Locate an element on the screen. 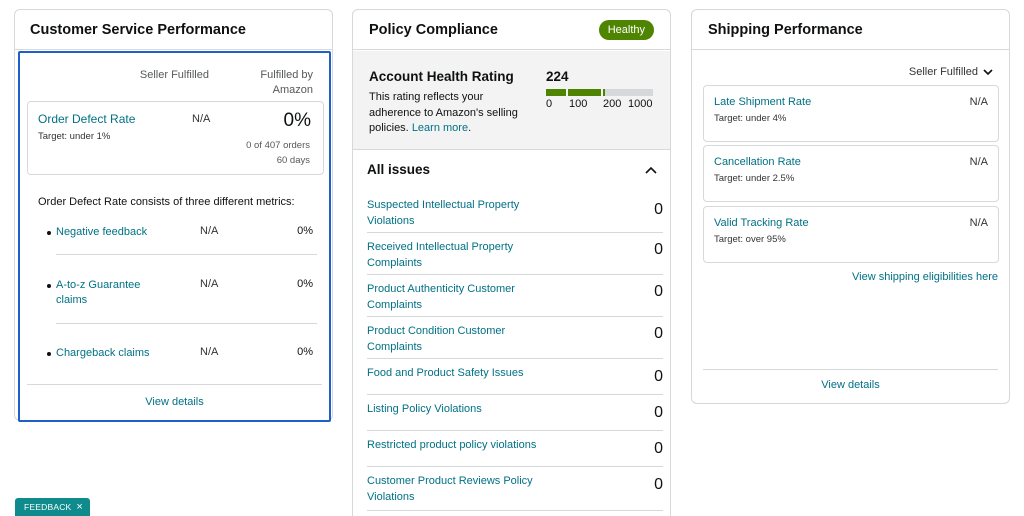 The height and width of the screenshot is (516, 1024). rating-bar-marker is located at coordinates (604, 92).